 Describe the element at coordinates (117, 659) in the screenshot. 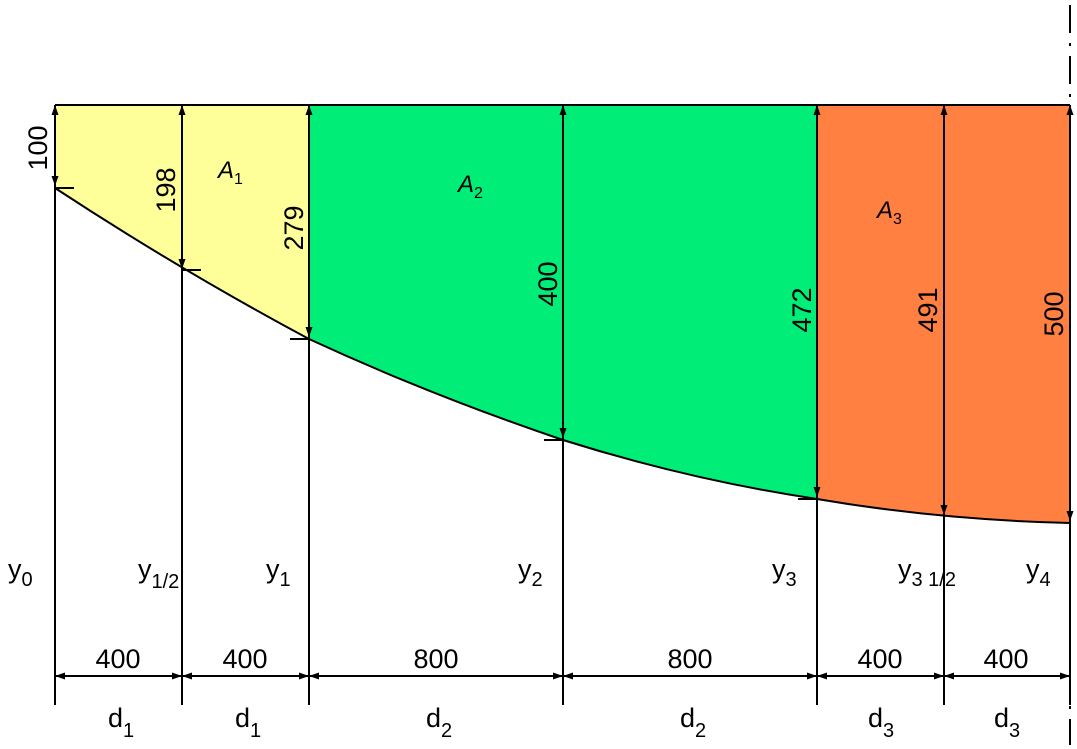

I see `span-length-0: 400` at that location.